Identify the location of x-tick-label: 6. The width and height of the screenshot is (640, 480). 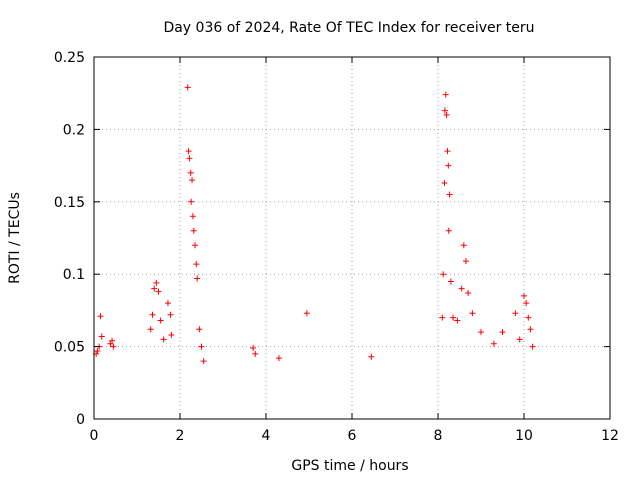
(352, 436).